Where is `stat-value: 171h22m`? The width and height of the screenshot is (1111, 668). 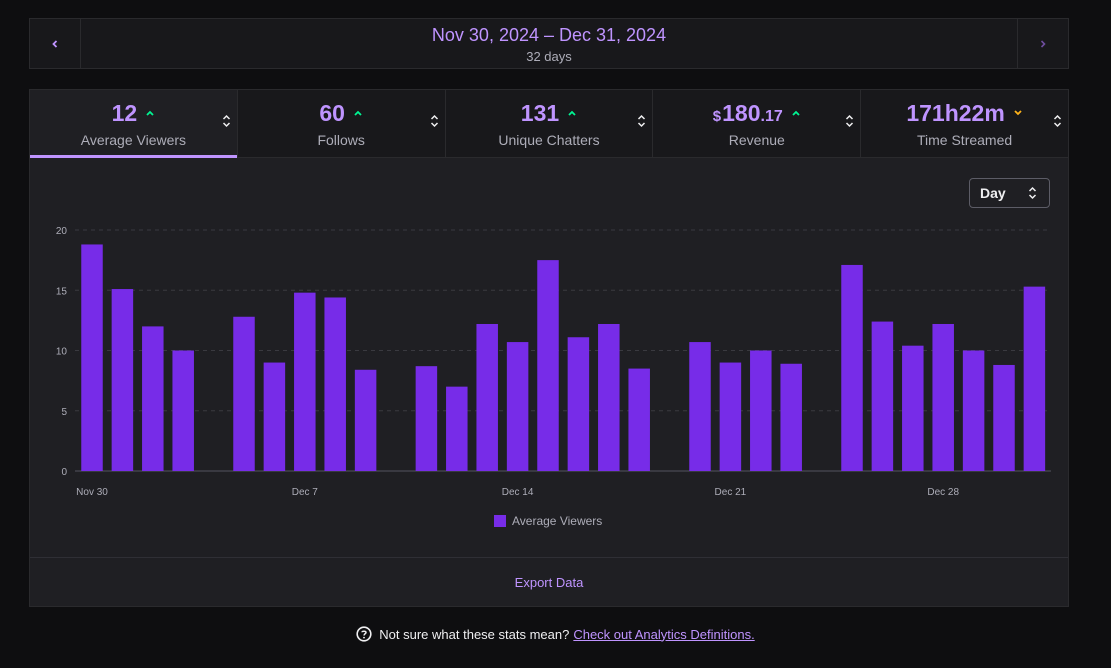 stat-value: 171h22m is located at coordinates (955, 112).